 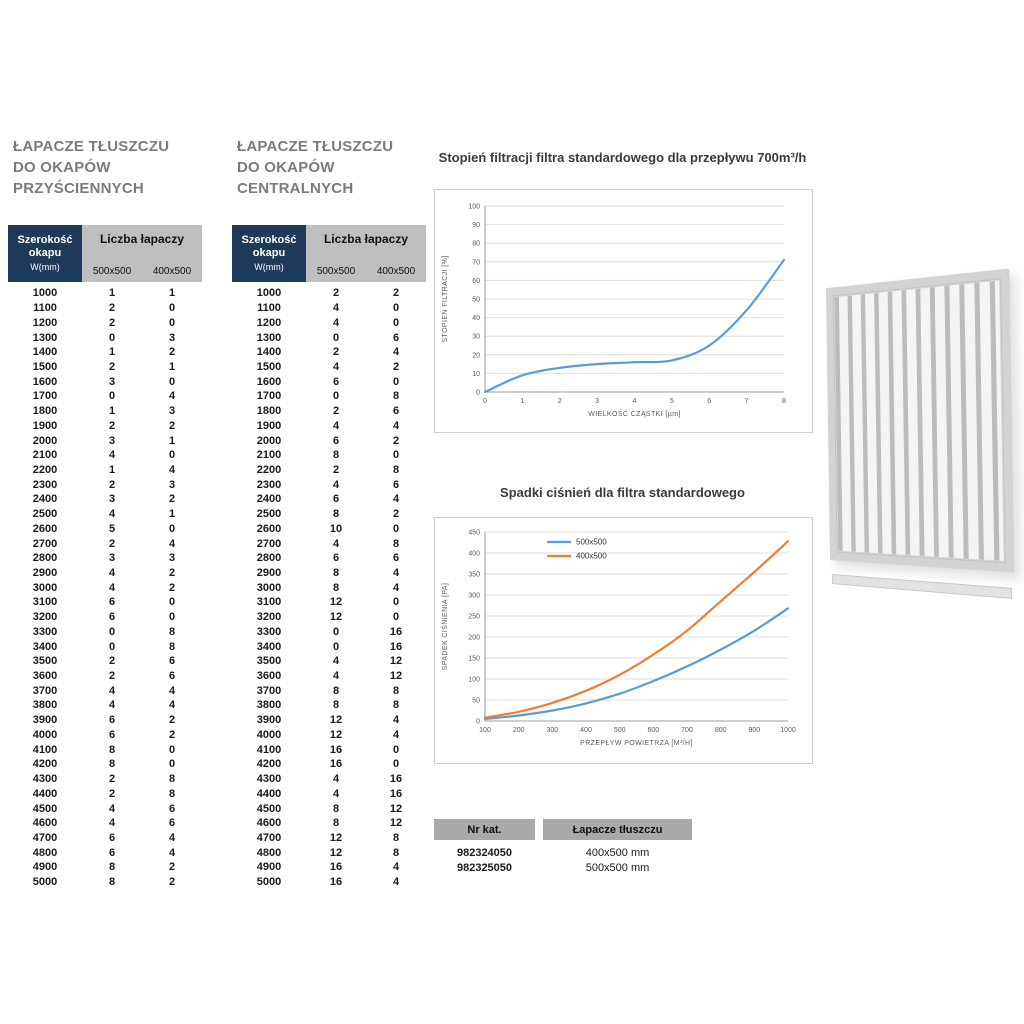 What do you see at coordinates (476, 244) in the screenshot?
I see `y-tick-label: 80` at bounding box center [476, 244].